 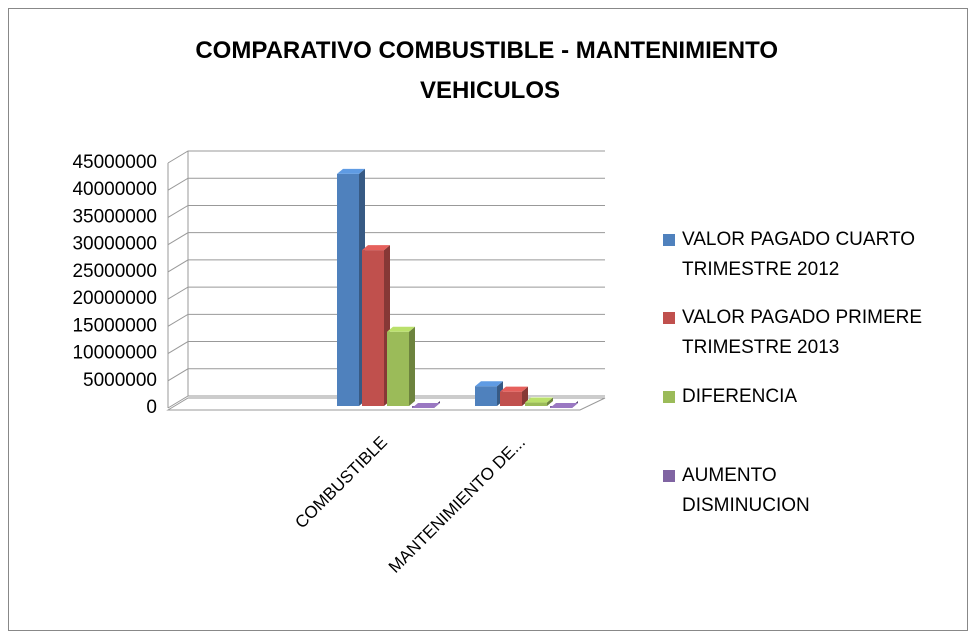 I want to click on legend-label: VALOR PAGADO PRIMERE TRIMESTRE 2013, so click(x=804, y=332).